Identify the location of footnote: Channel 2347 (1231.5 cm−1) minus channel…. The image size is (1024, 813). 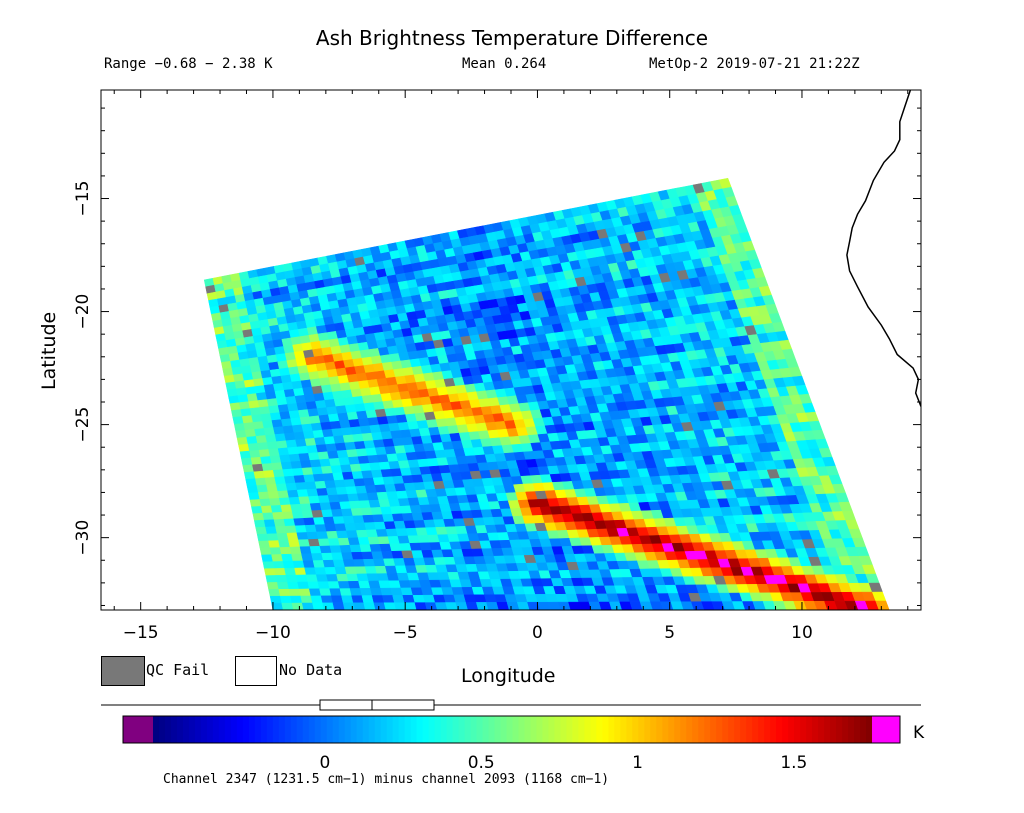
(386, 779).